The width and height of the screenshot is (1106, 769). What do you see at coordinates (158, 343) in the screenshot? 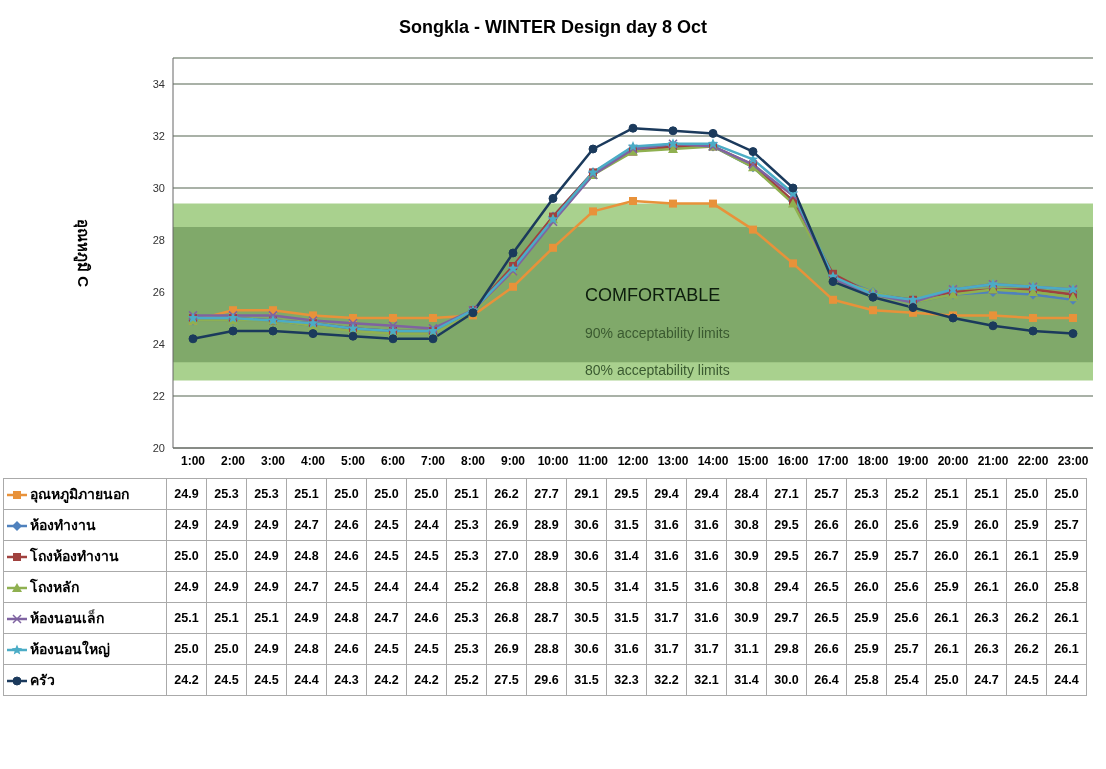
I see `y-tick-label: 24` at bounding box center [158, 343].